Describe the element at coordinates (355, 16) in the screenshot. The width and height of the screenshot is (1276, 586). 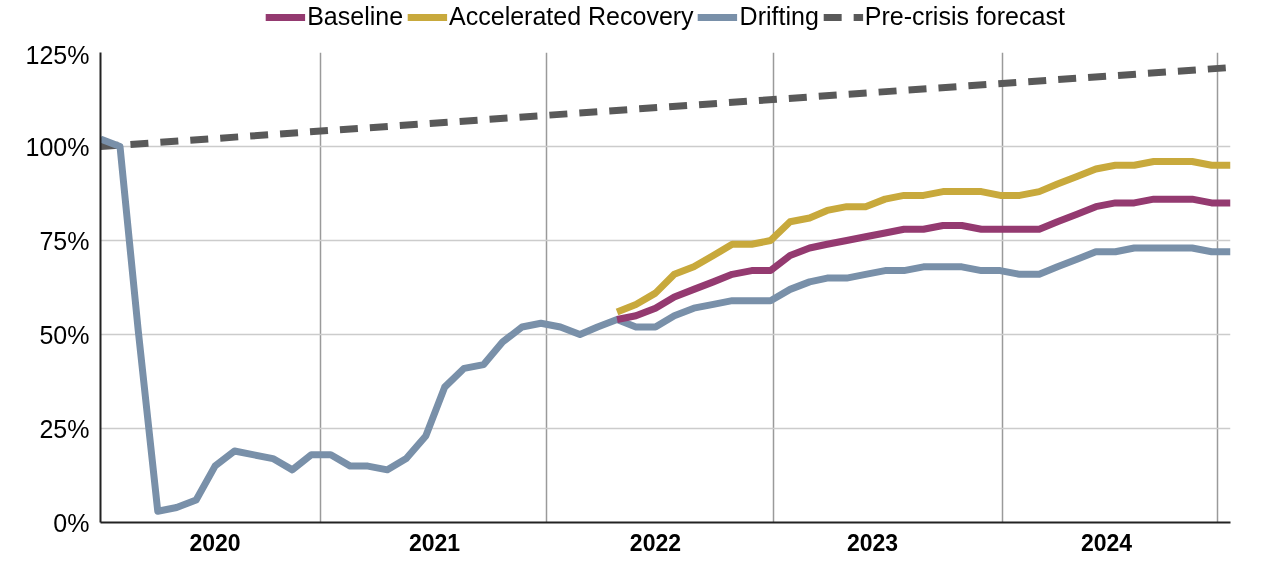
I see `legend-label: Baseline` at that location.